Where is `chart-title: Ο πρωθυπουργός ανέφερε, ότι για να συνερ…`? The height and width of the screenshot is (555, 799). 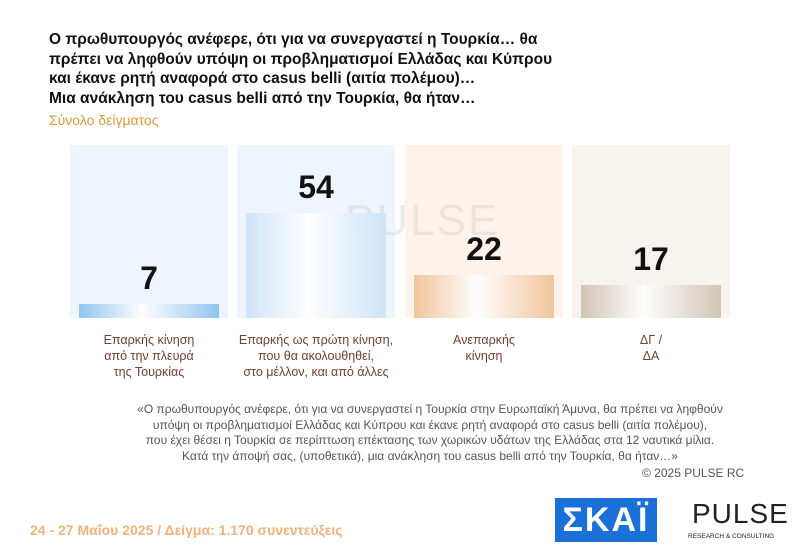 chart-title: Ο πρωθυπουργός ανέφερε, ότι για να συνερ… is located at coordinates (301, 69).